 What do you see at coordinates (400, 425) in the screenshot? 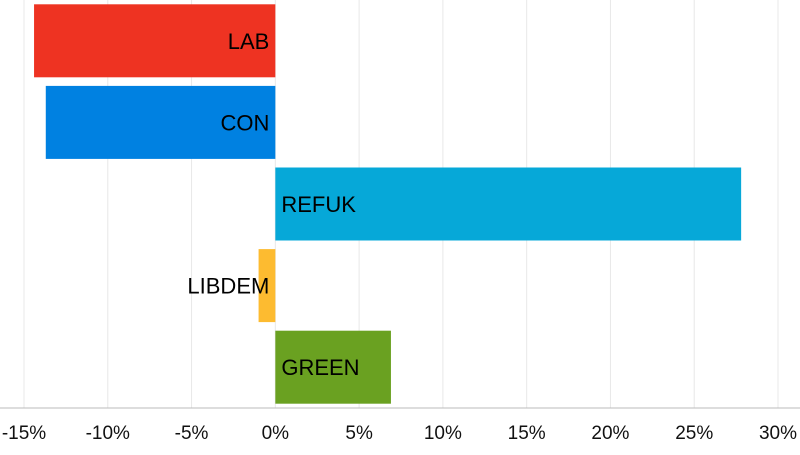
I see `axis-layer: -15% -10% -5% 0% 5% 10% 15% 20% 25% 30%` at bounding box center [400, 425].